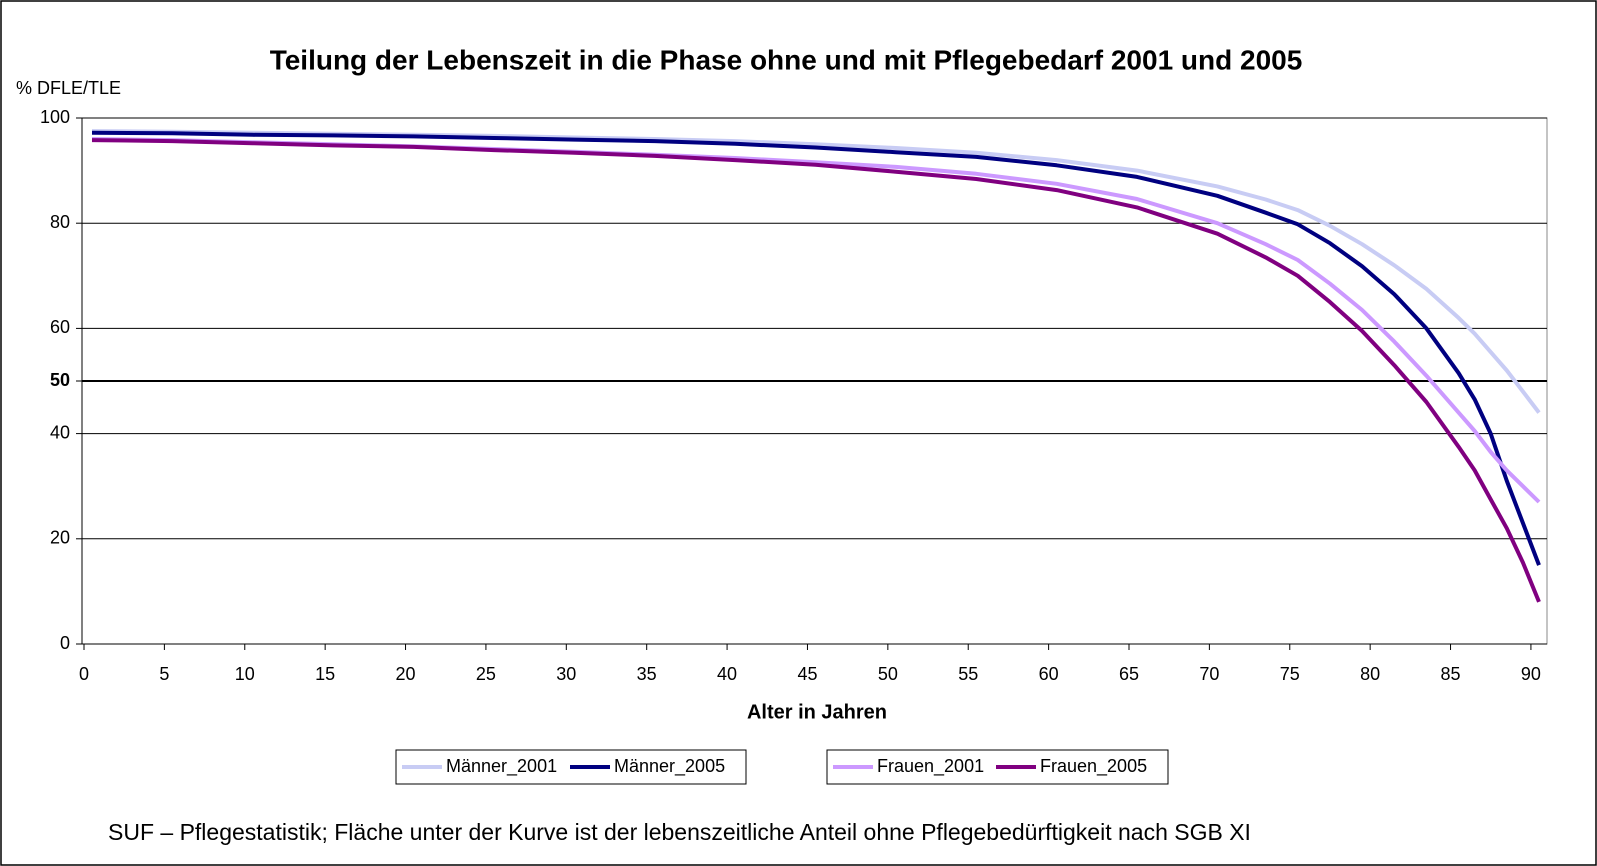  What do you see at coordinates (1290, 674) in the screenshot?
I see `x-tick-label: 75` at bounding box center [1290, 674].